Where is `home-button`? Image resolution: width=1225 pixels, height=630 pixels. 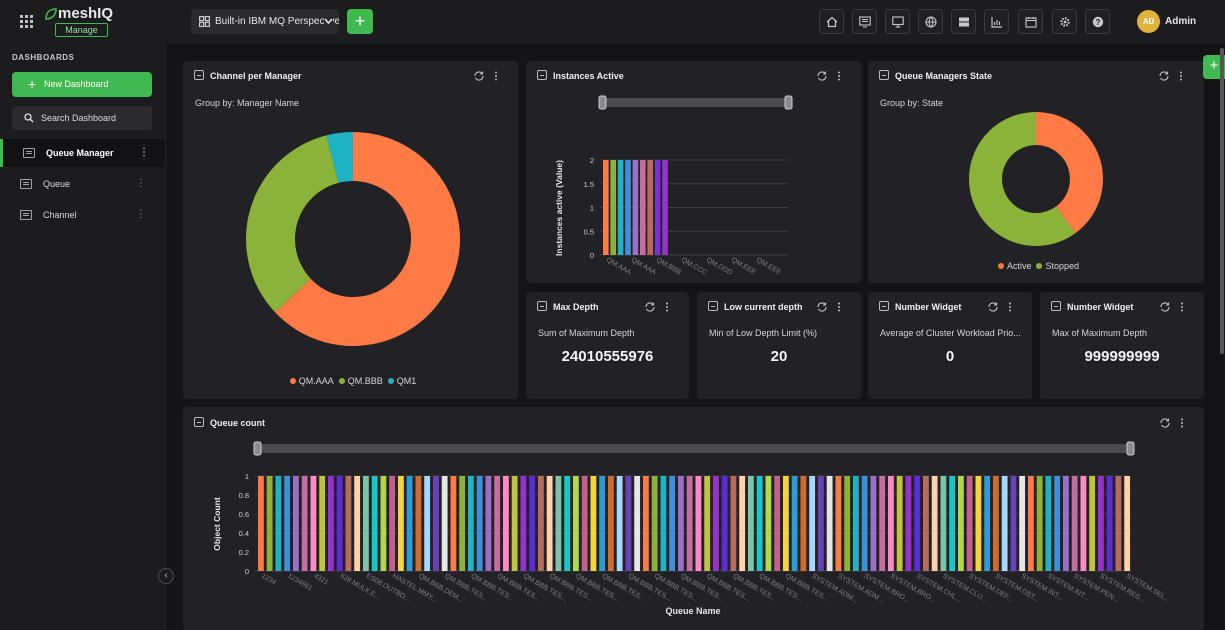
home-button is located at coordinates (831, 21).